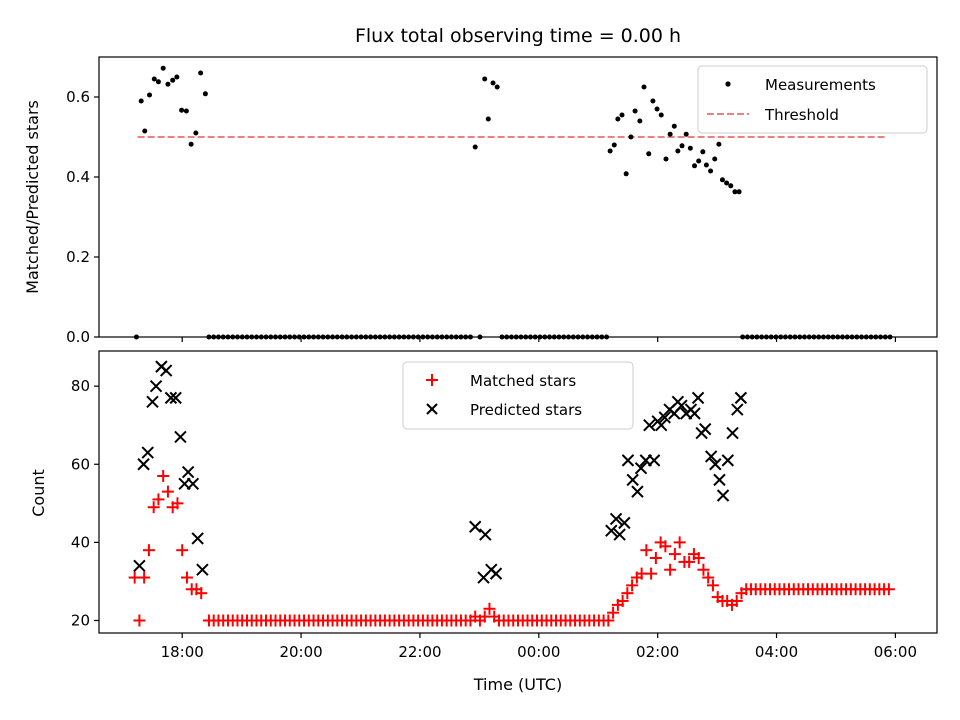  I want to click on legend-predicted-marker, so click(432, 409).